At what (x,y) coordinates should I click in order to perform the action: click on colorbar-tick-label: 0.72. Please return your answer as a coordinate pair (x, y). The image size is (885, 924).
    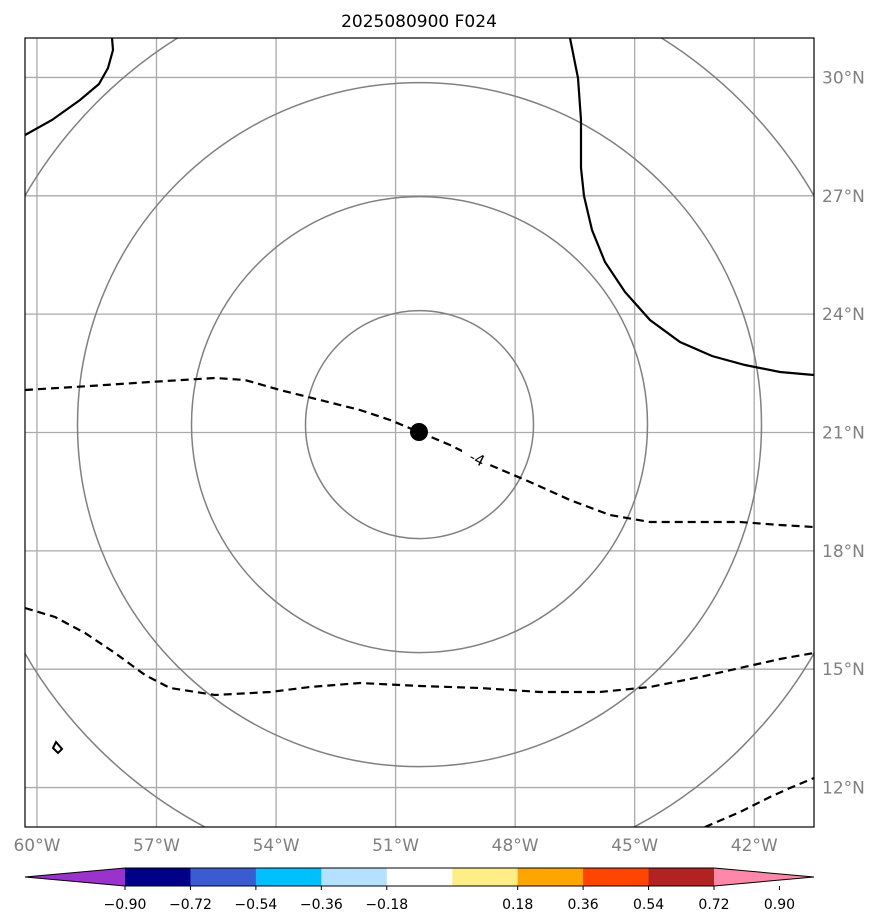
    Looking at the image, I should click on (713, 905).